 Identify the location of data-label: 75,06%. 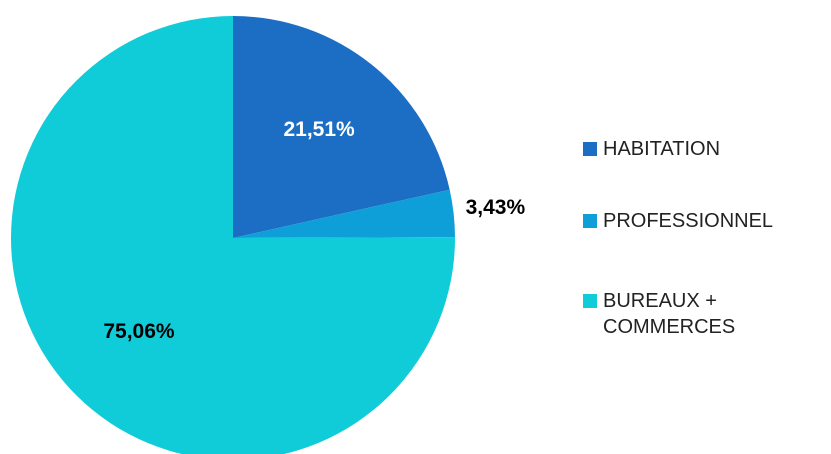
(139, 331).